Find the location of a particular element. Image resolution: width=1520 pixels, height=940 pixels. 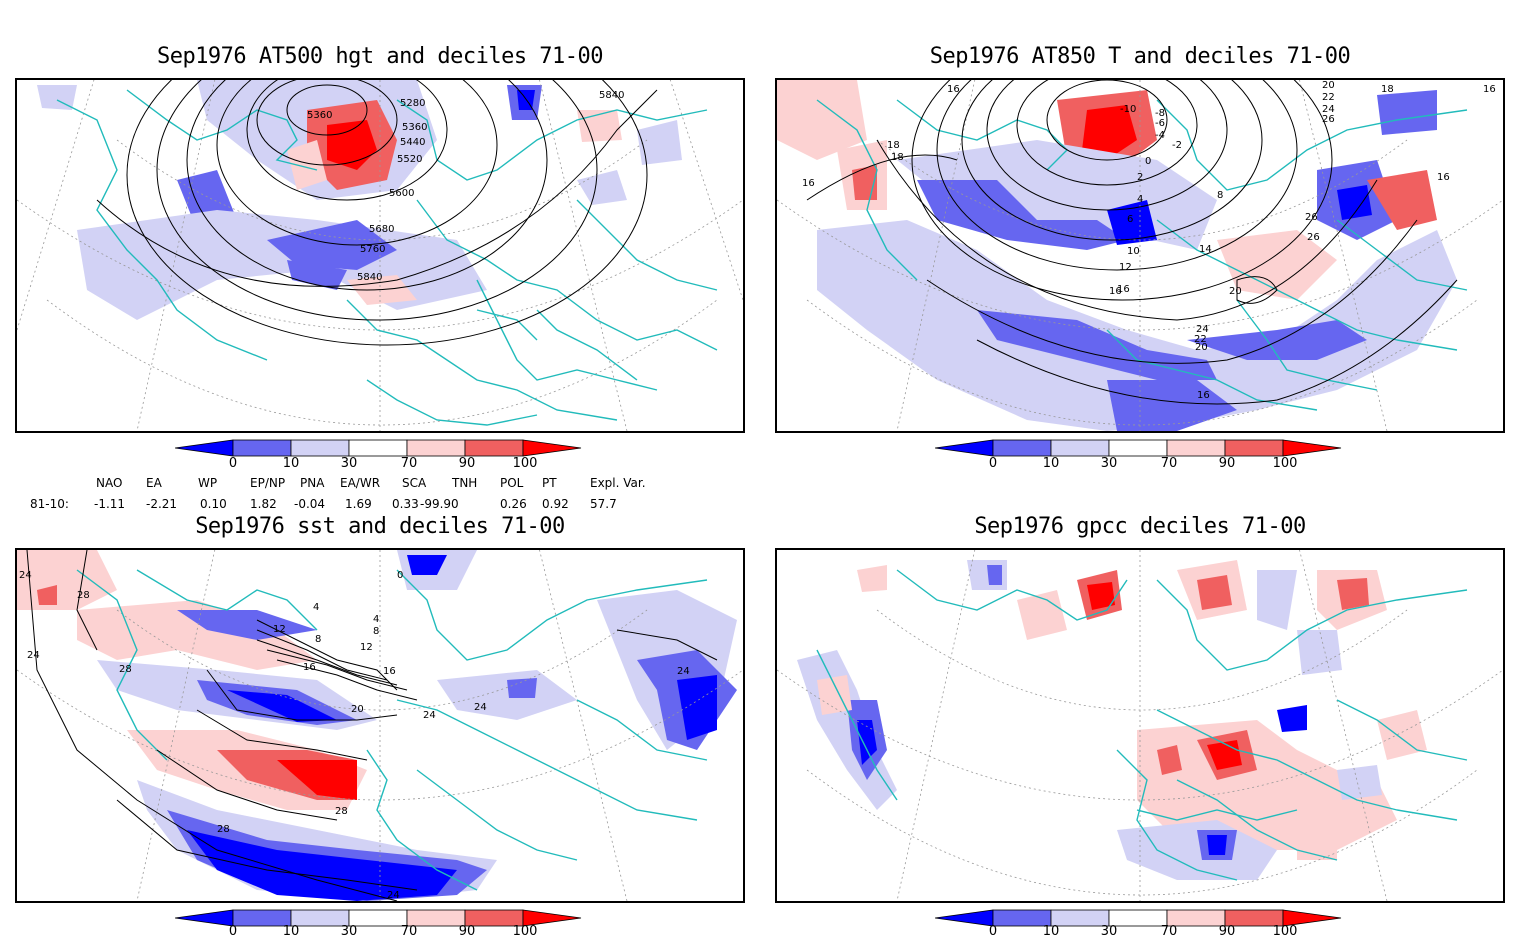

colorbar-top-left is located at coordinates (378, 448).